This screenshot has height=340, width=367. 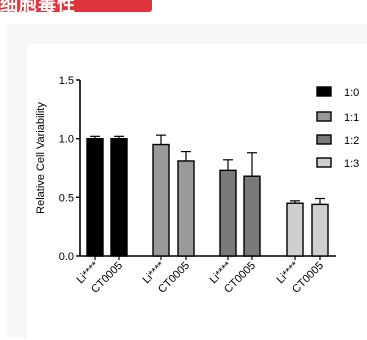 I want to click on y-tick-label: 0.0, so click(x=66, y=257).